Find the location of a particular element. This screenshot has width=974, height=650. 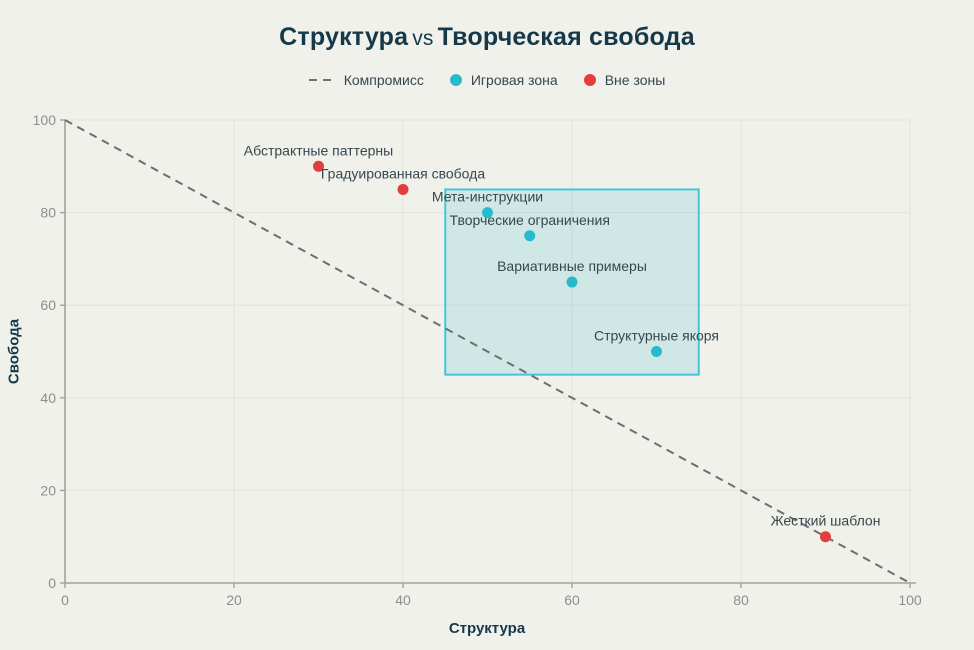

x-tick-label: 60 is located at coordinates (572, 600).